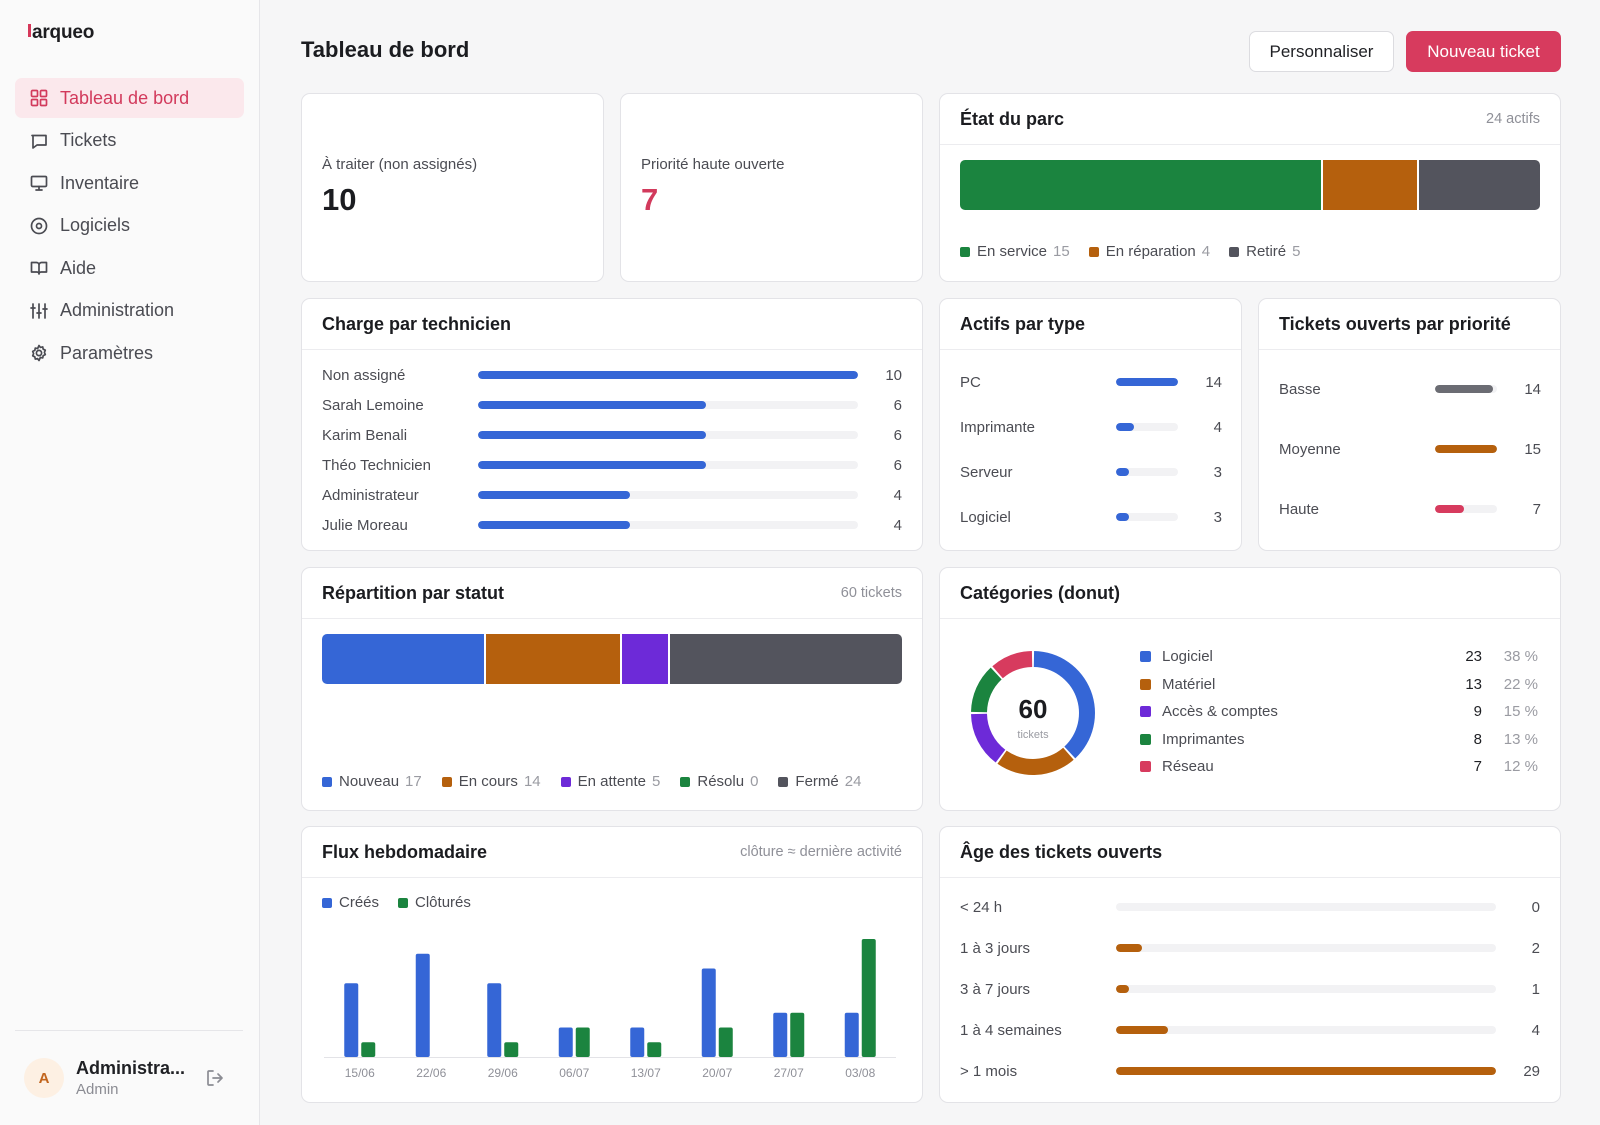  I want to click on bar-value: 14, so click(1532, 389).